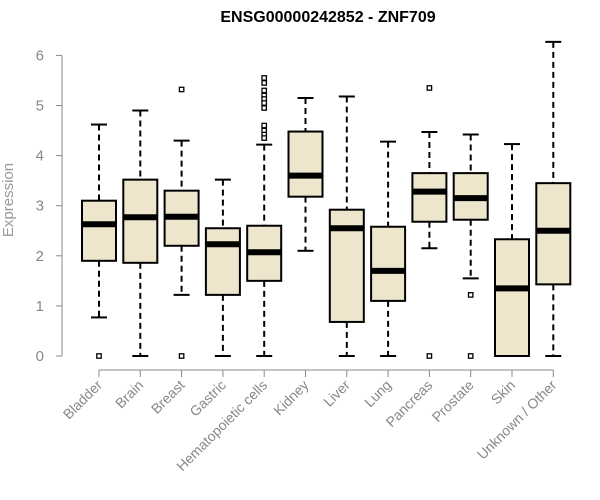 This screenshot has height=500, width=600. Describe the element at coordinates (49, 206) in the screenshot. I see `y-axis: 0 1 2 3 4 5 6` at that location.